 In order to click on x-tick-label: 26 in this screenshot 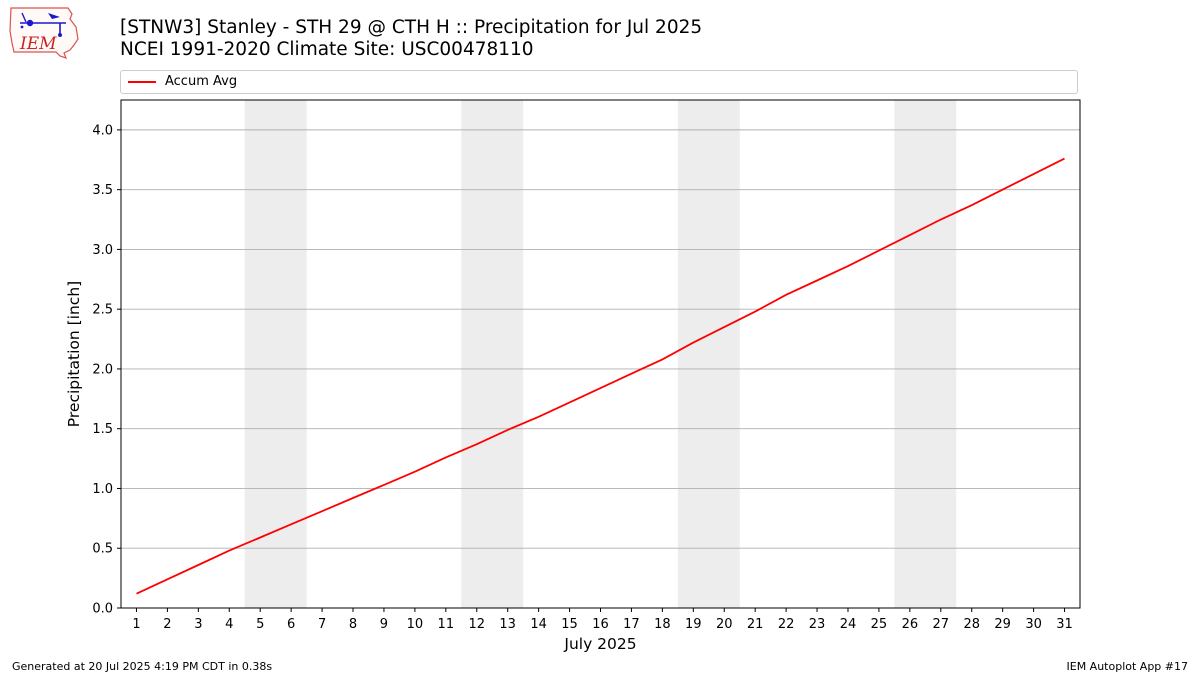, I will do `click(910, 624)`.